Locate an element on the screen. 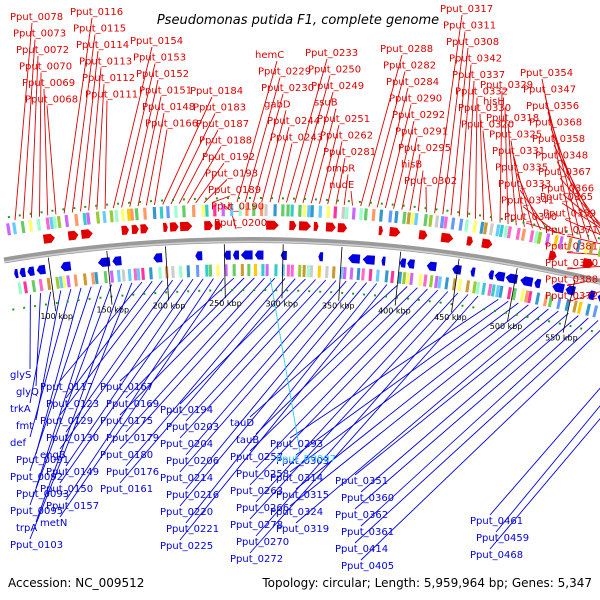 This screenshot has height=600, width=600. forward-gene-label: Pput_0113 is located at coordinates (105, 62).